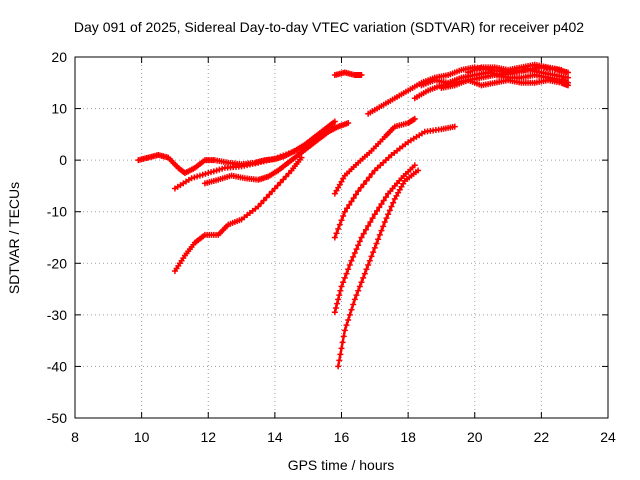 The image size is (640, 480). Describe the element at coordinates (57, 366) in the screenshot. I see `y-tick-label: -40` at that location.